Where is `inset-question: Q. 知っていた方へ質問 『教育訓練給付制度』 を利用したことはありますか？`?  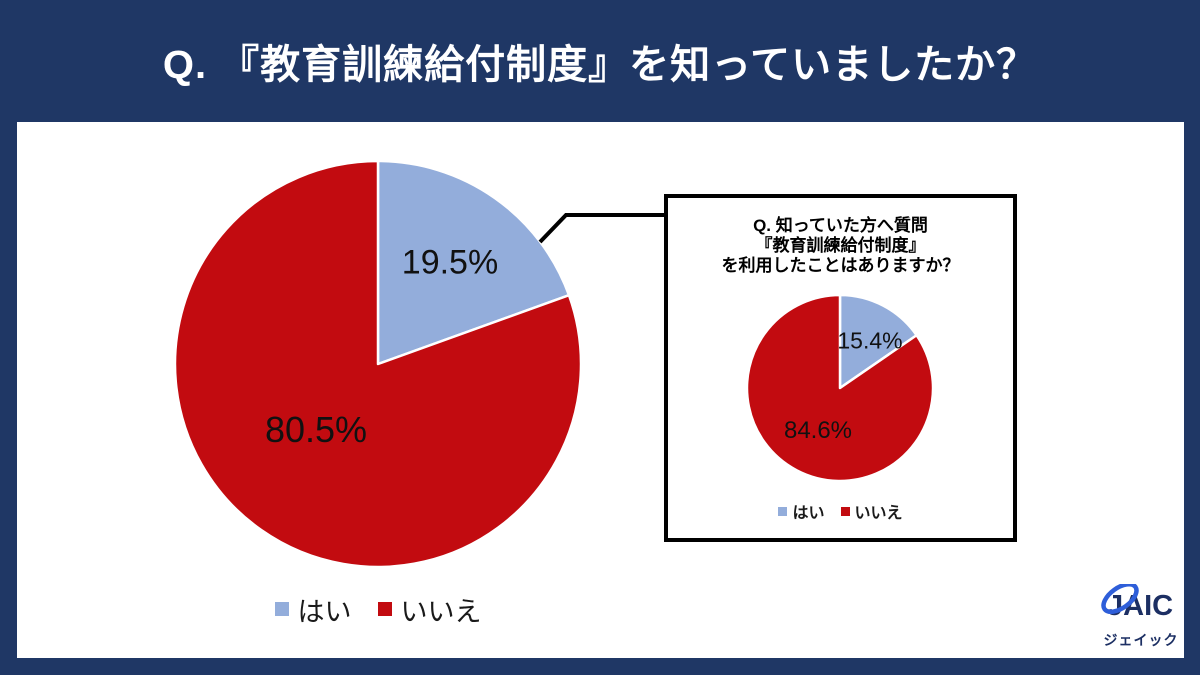 inset-question: Q. 知っていた方へ質問 『教育訓練給付制度』 を利用したことはありますか？ is located at coordinates (840, 246).